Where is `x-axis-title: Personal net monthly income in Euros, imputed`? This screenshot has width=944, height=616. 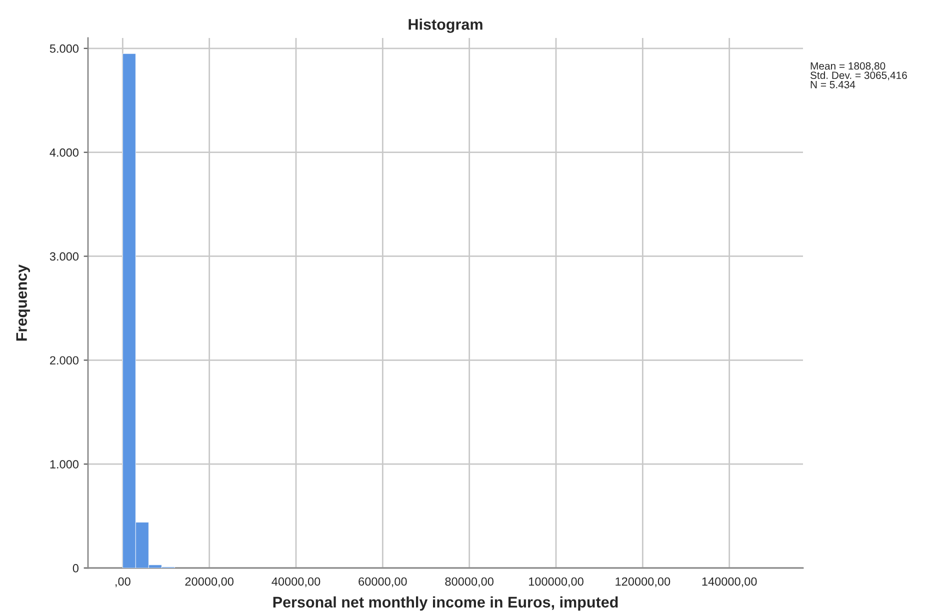
x-axis-title: Personal net monthly income in Euros, imputed is located at coordinates (445, 603).